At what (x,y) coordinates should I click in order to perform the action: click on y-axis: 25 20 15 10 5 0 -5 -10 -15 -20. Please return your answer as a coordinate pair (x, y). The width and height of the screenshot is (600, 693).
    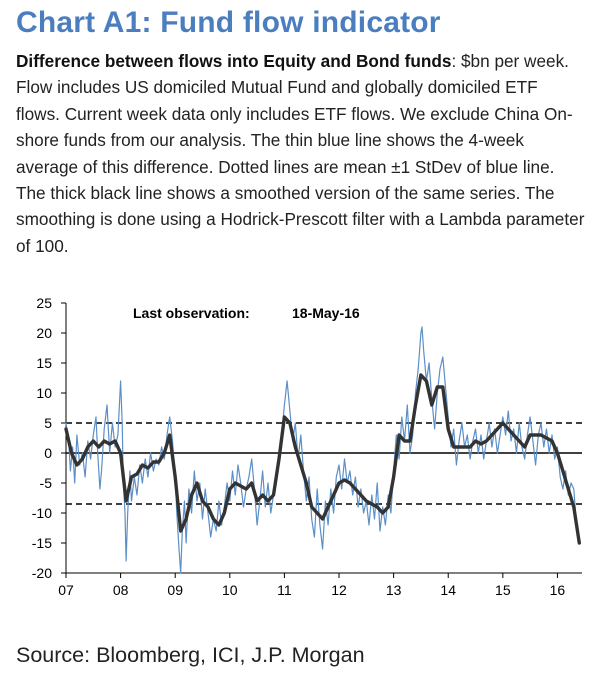
    Looking at the image, I should click on (49, 438).